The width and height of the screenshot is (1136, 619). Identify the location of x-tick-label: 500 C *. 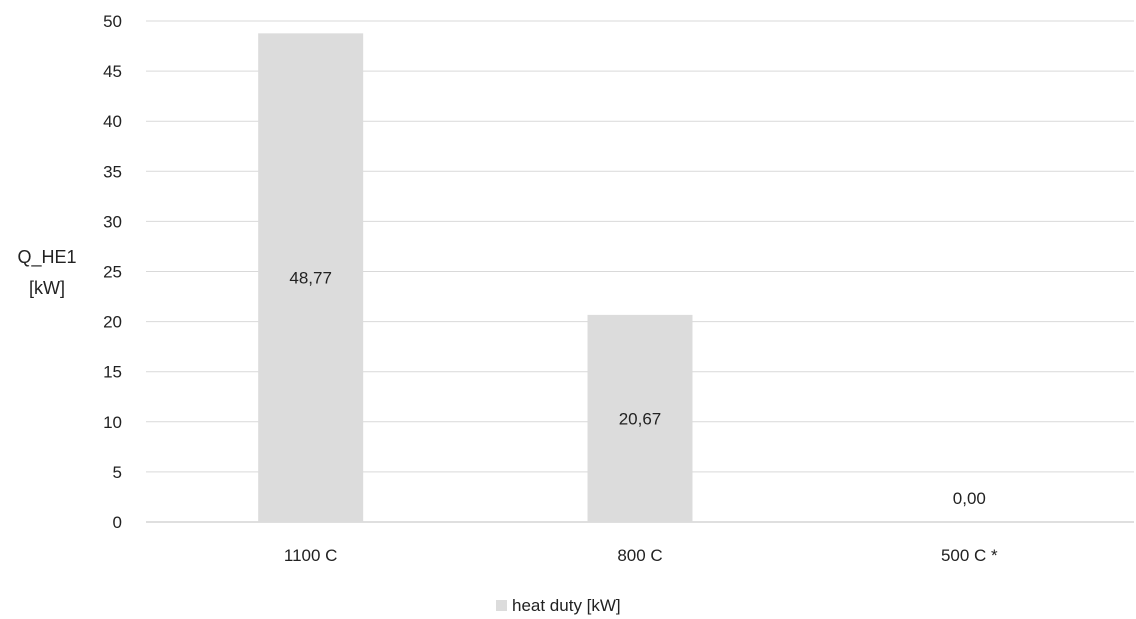
(969, 555).